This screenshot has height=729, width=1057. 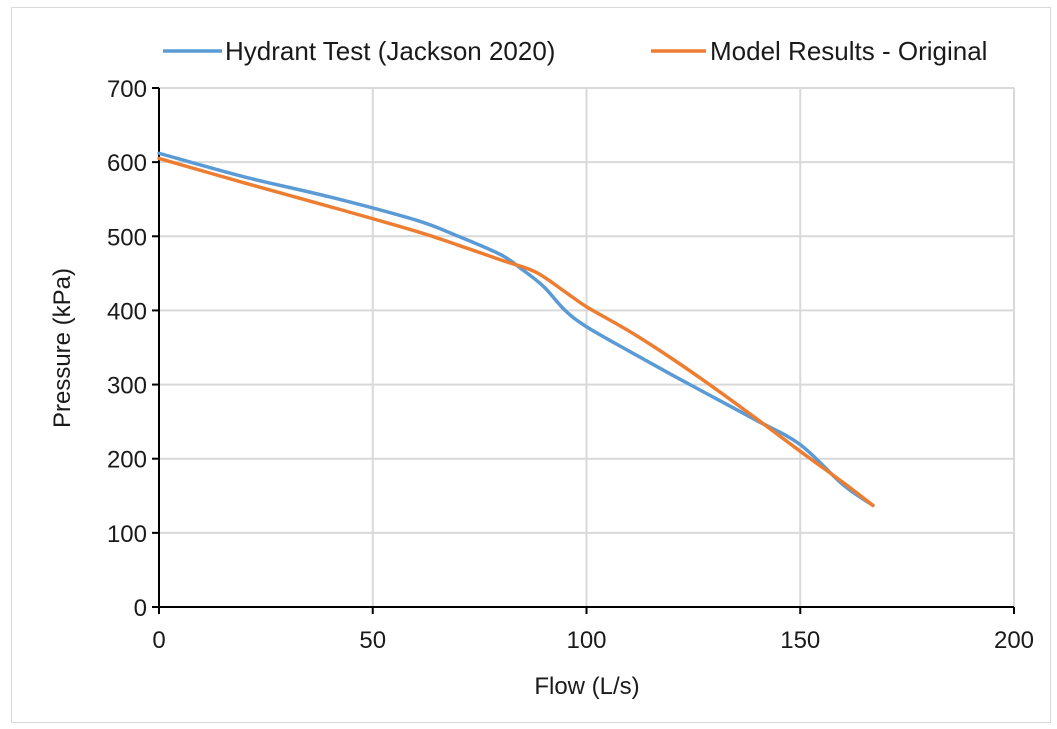 I want to click on x-tick-label-150: 150, so click(x=800, y=640).